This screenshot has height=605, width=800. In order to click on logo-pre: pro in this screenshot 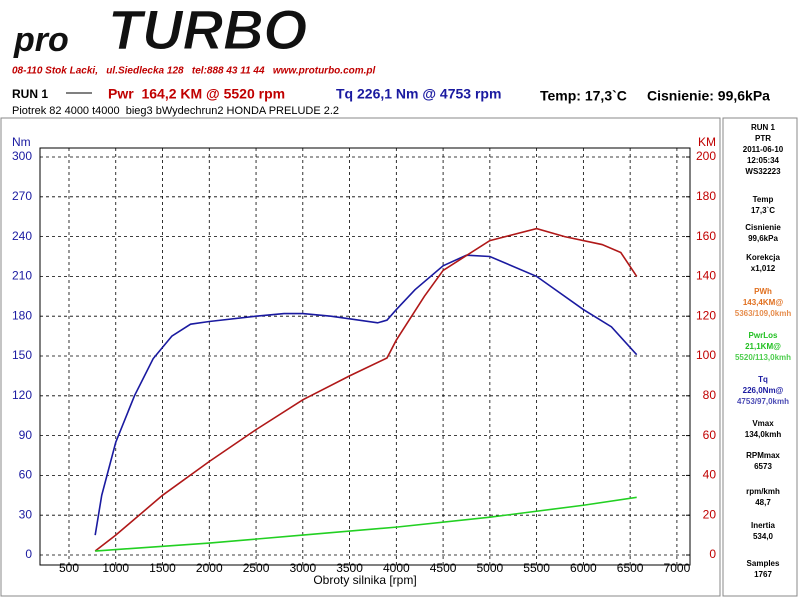, I will do `click(41, 40)`.